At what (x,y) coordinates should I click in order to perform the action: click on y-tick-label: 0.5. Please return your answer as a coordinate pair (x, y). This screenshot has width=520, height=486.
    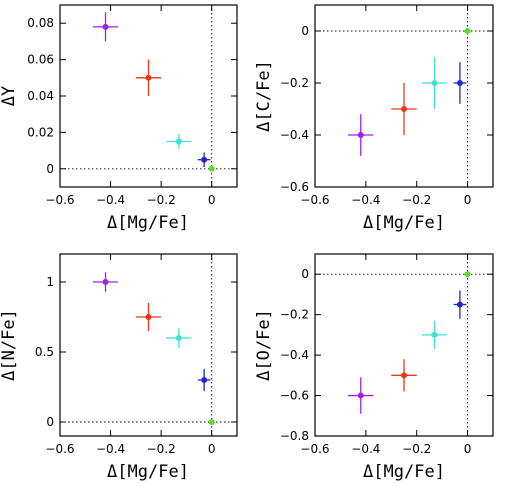
    Looking at the image, I should click on (44, 352).